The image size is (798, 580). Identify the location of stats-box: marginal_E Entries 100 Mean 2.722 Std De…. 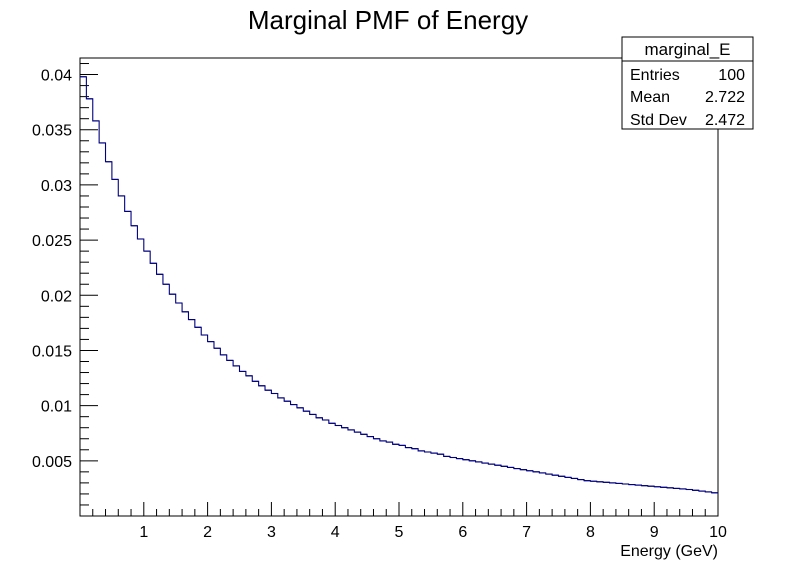
(687, 83).